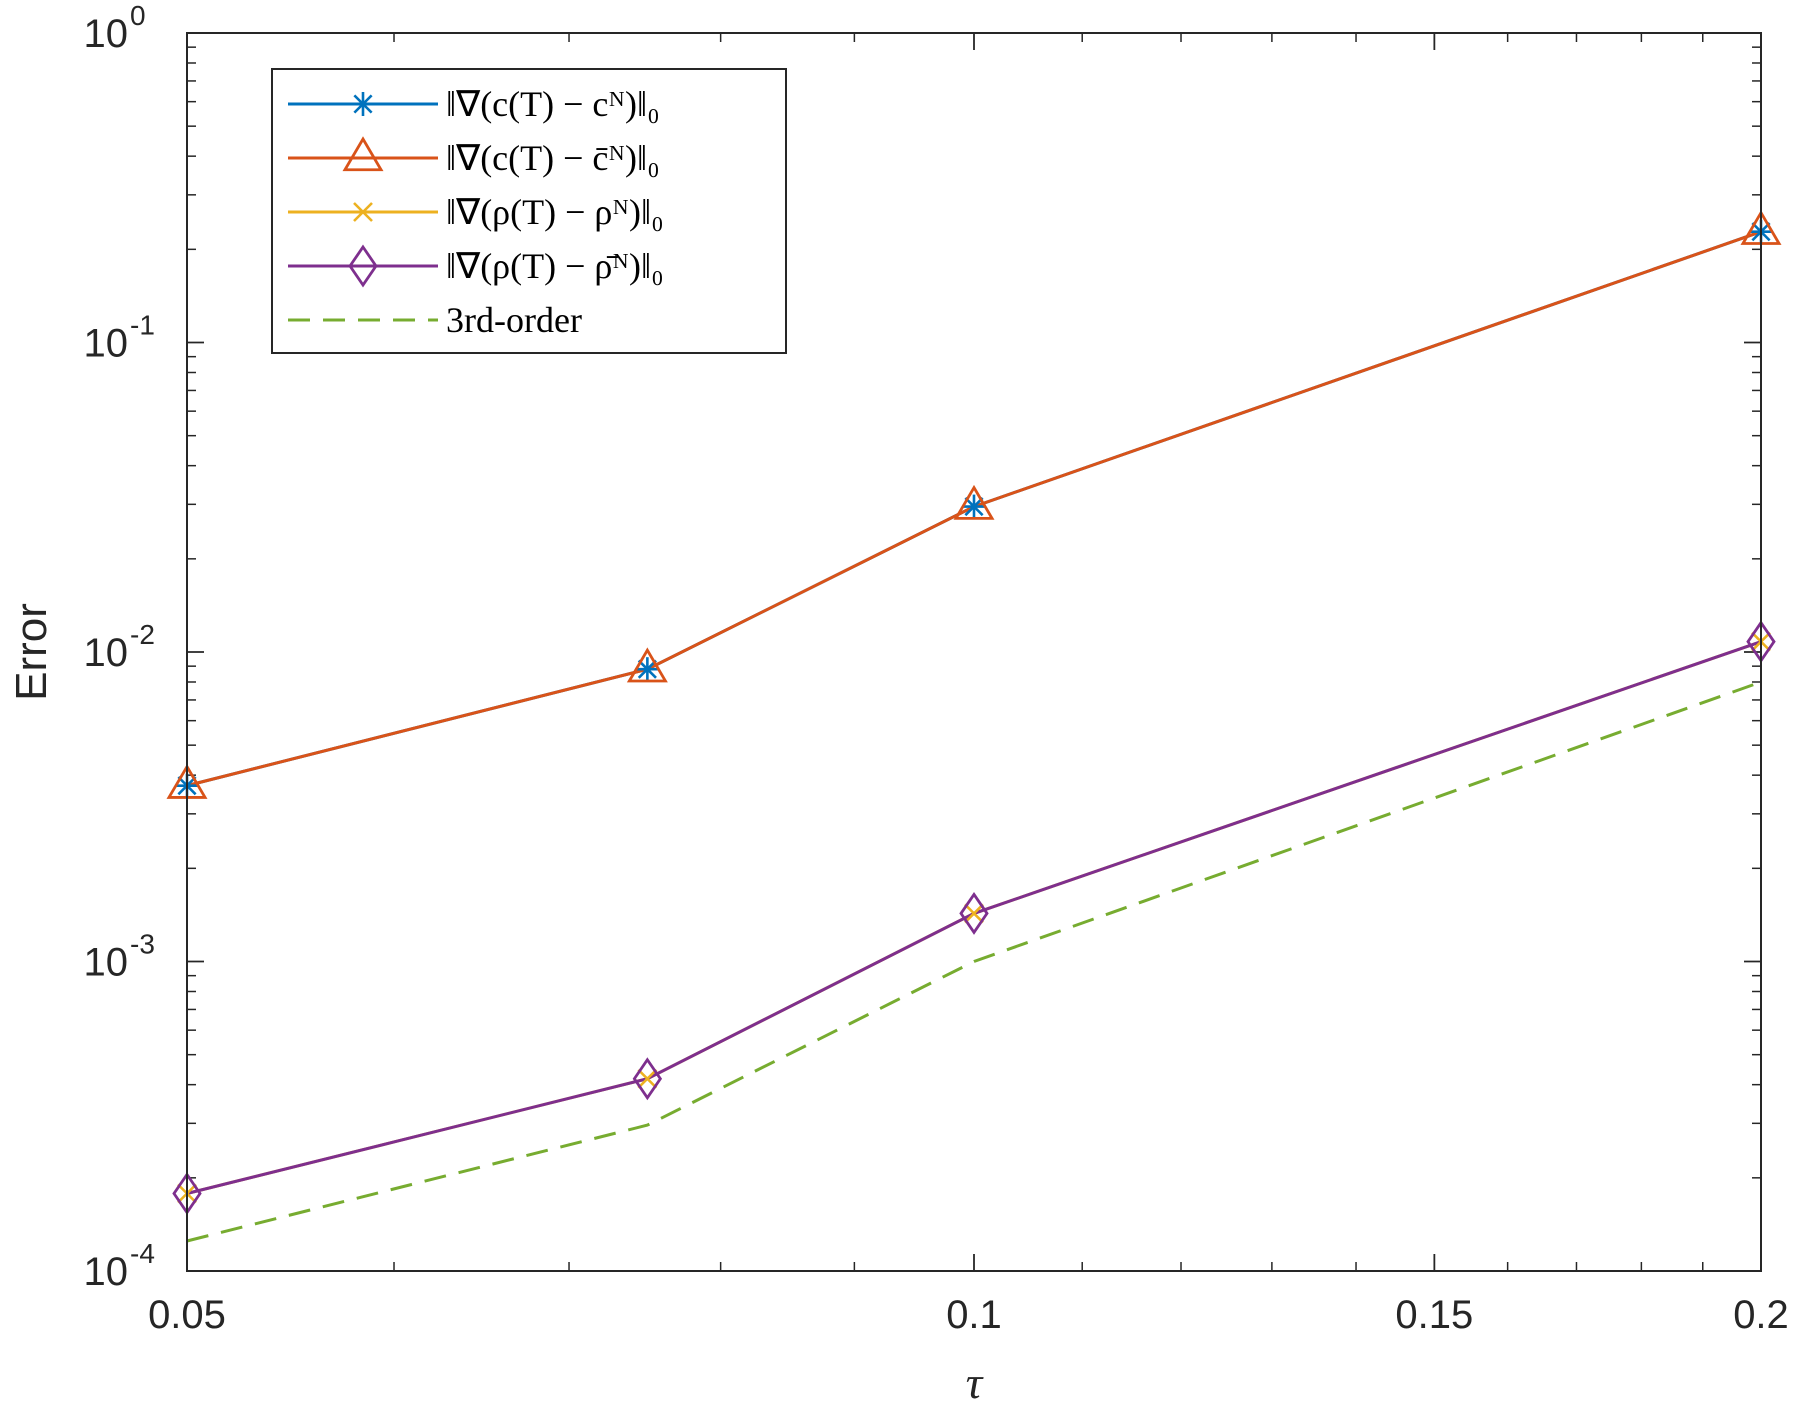  What do you see at coordinates (187, 1315) in the screenshot?
I see `x-tick-label: 0.05` at bounding box center [187, 1315].